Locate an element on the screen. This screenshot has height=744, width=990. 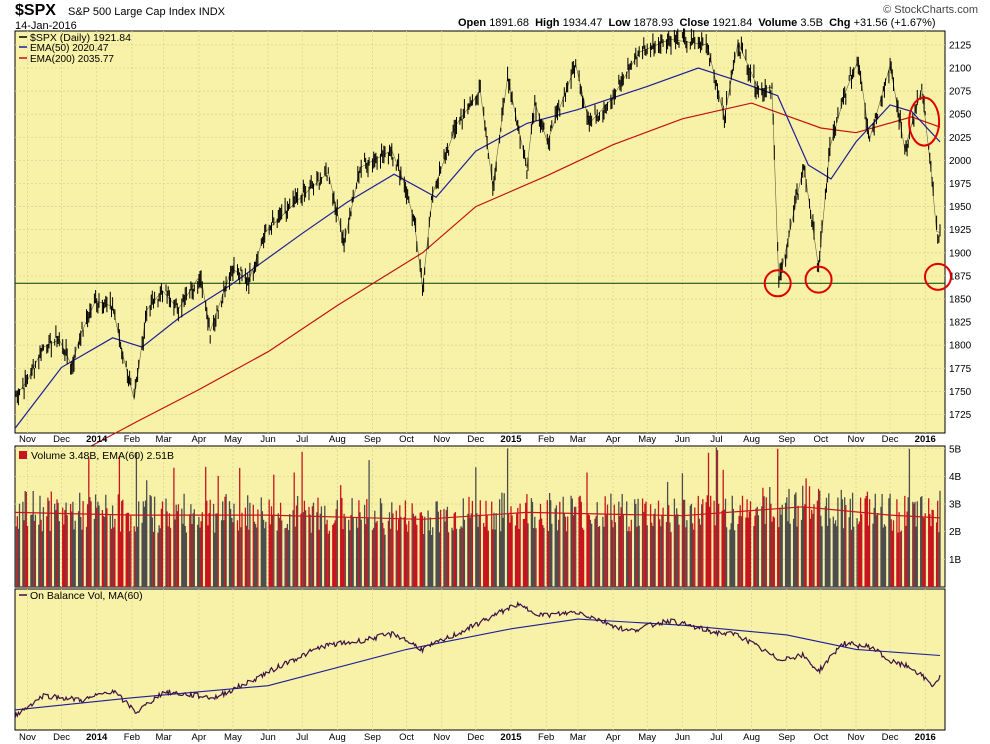
index-name: S&P 500 Large Cap Index is located at coordinates (132, 12).